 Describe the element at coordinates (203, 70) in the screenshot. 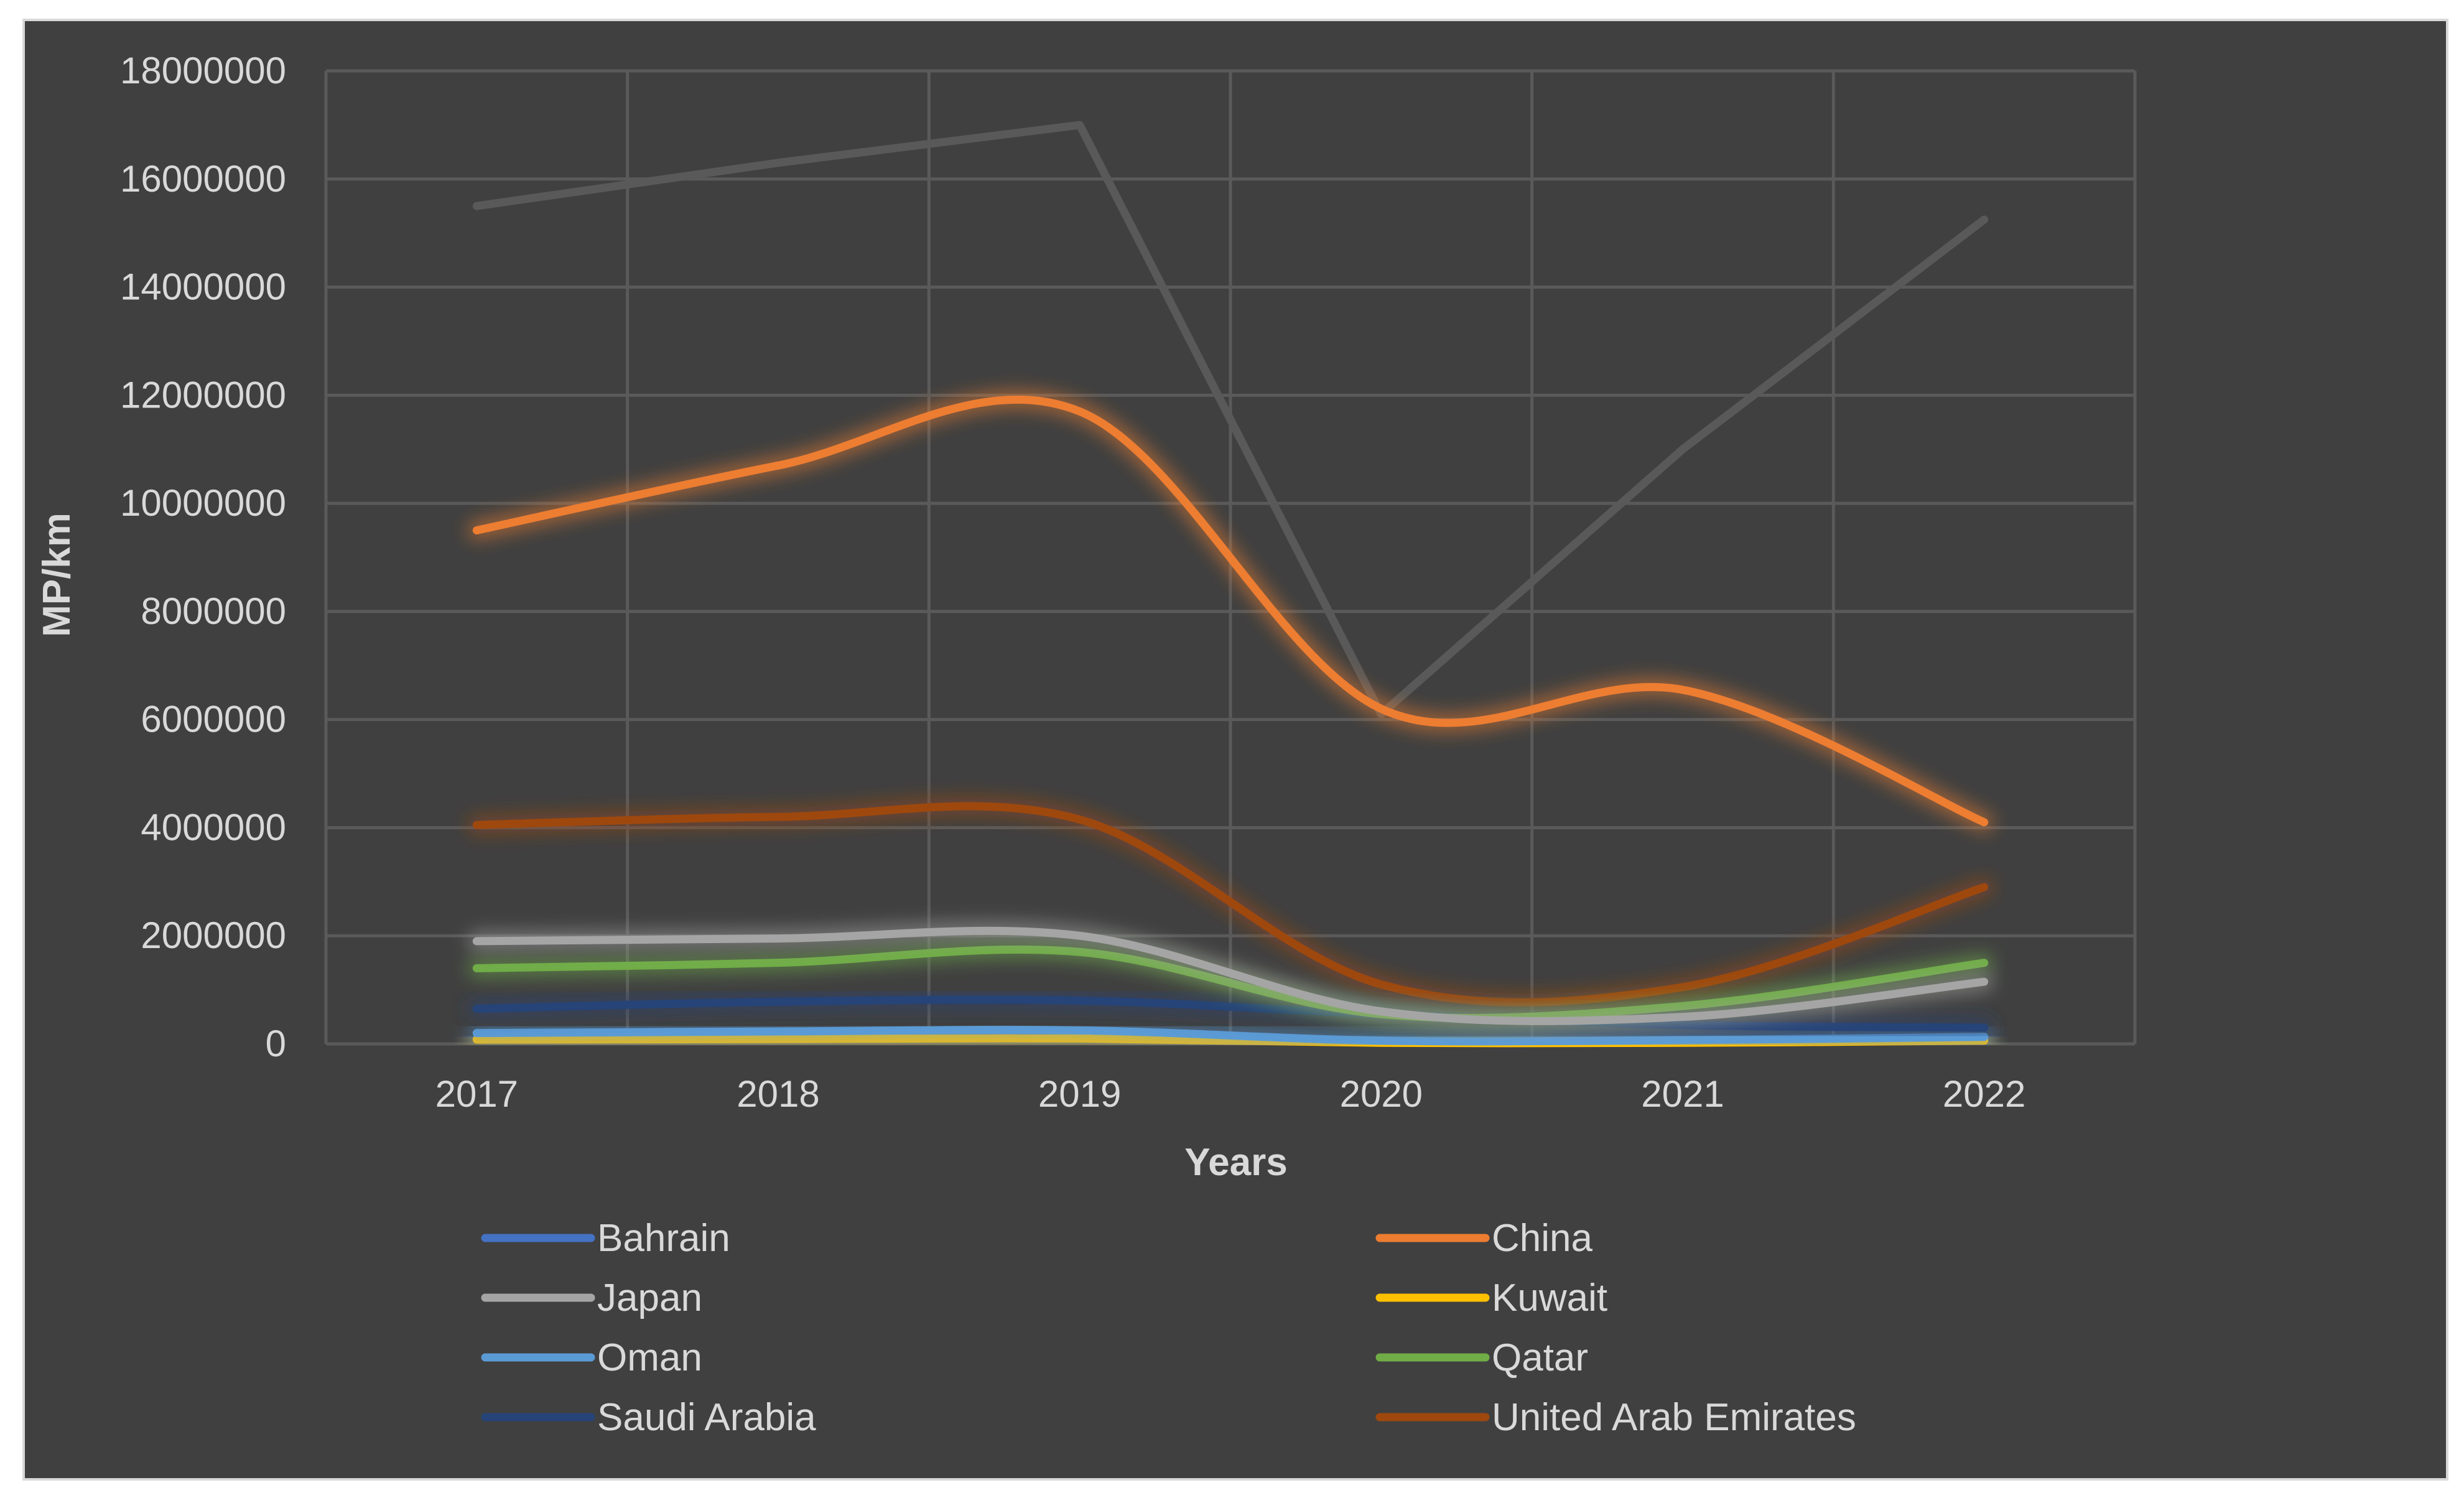

I see `y-tick-label: 18000000` at that location.